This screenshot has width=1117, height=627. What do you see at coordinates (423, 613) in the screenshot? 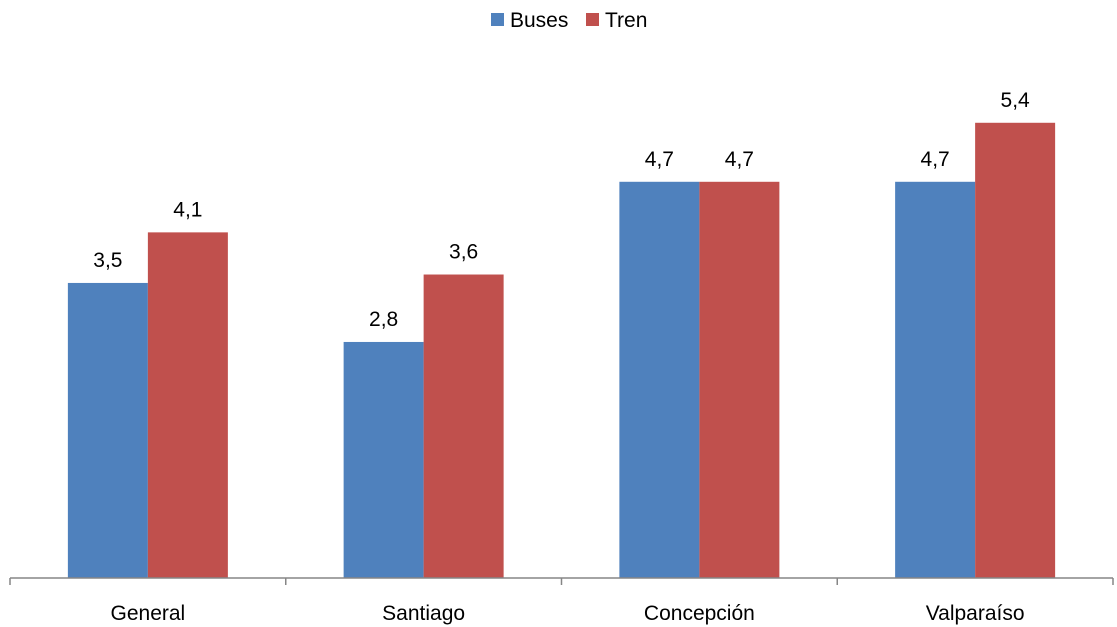
I see `x-tick-label-1: Santiago` at bounding box center [423, 613].